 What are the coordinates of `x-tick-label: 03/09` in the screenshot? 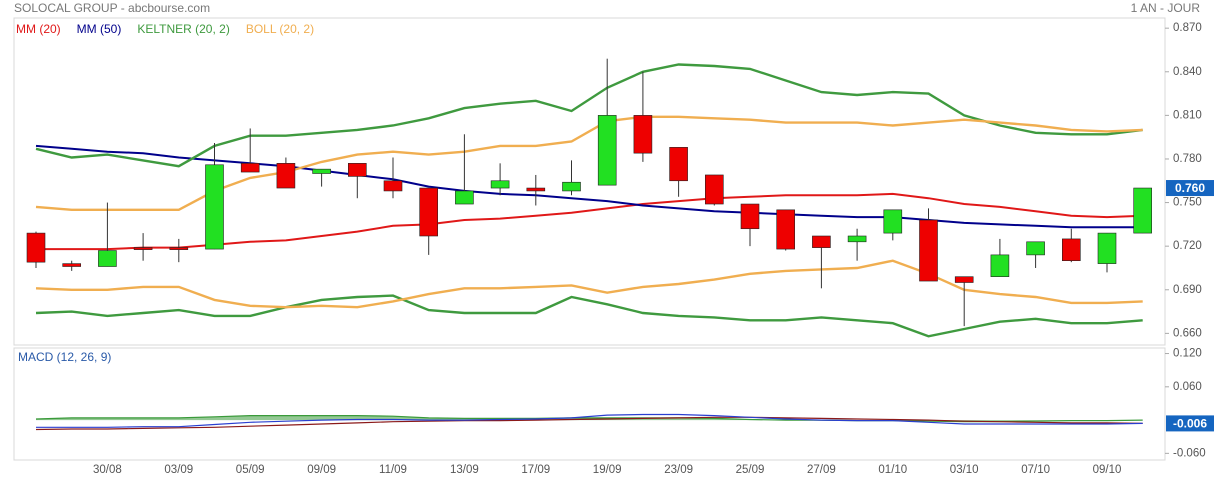 It's located at (178, 470).